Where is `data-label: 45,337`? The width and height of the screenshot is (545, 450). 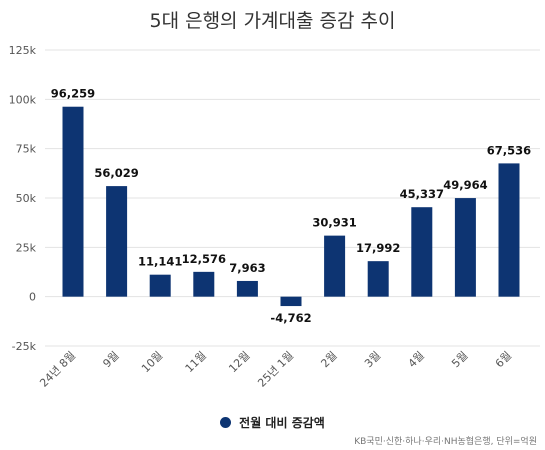
data-label: 45,337 is located at coordinates (422, 194).